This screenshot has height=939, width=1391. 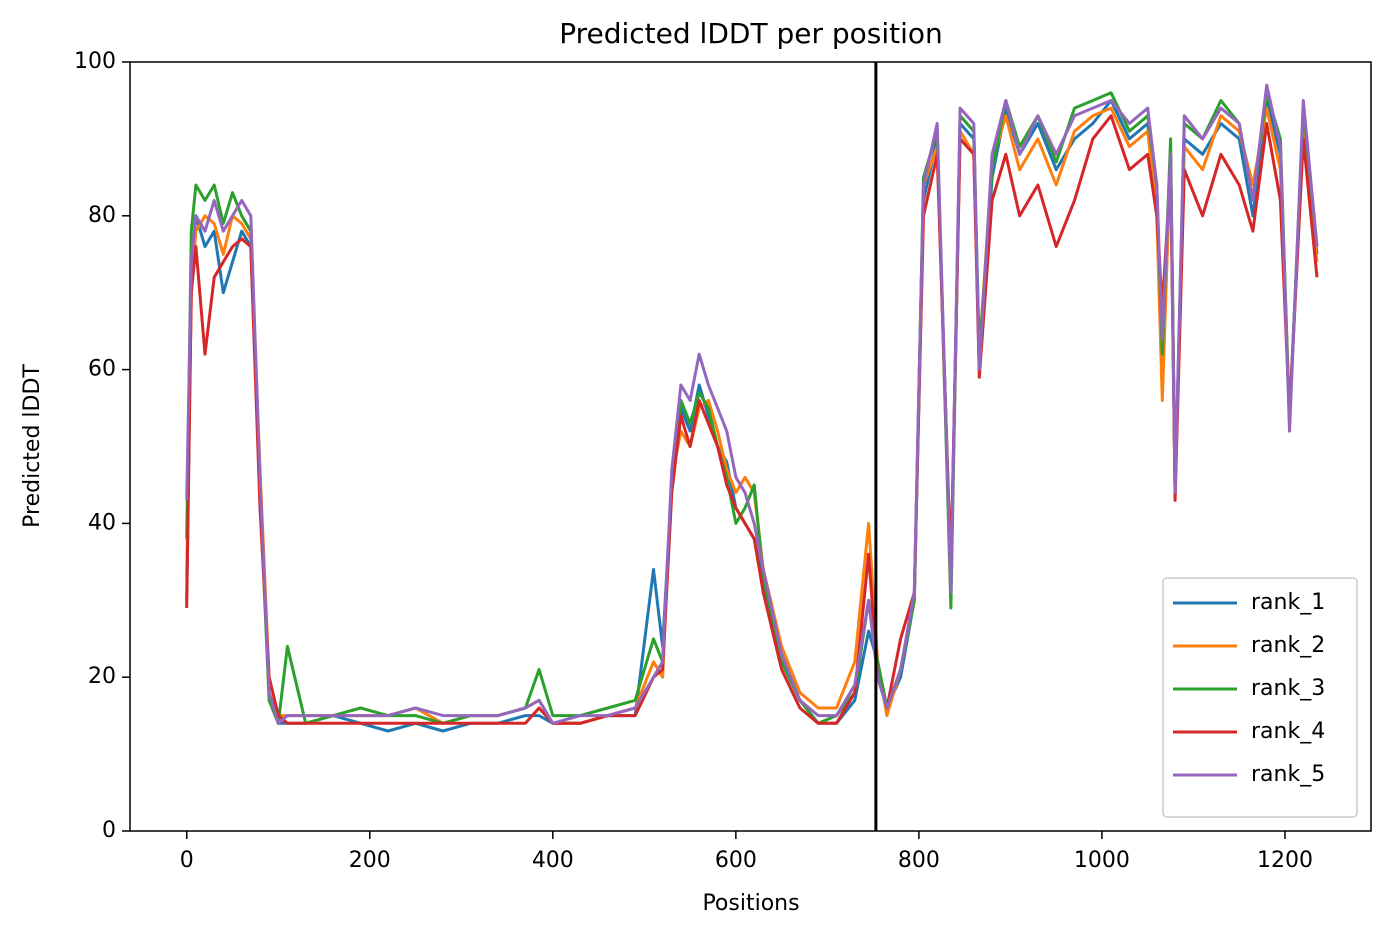 I want to click on x-axis-label: Positions, so click(x=750, y=903).